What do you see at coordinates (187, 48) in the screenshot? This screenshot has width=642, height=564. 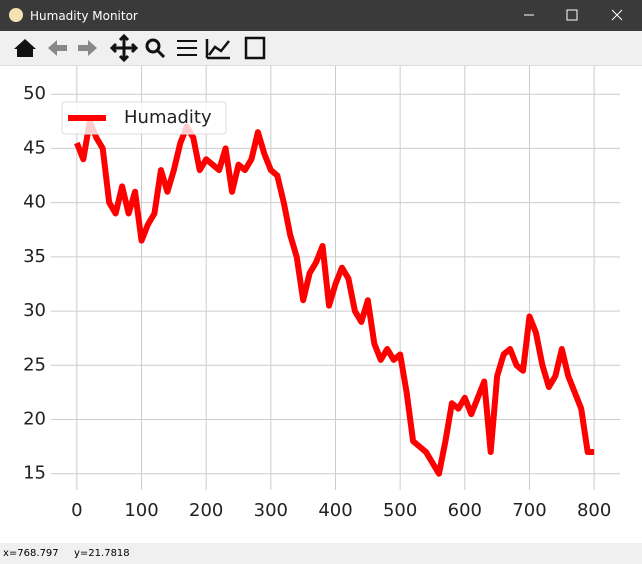 I see `configure-button` at bounding box center [187, 48].